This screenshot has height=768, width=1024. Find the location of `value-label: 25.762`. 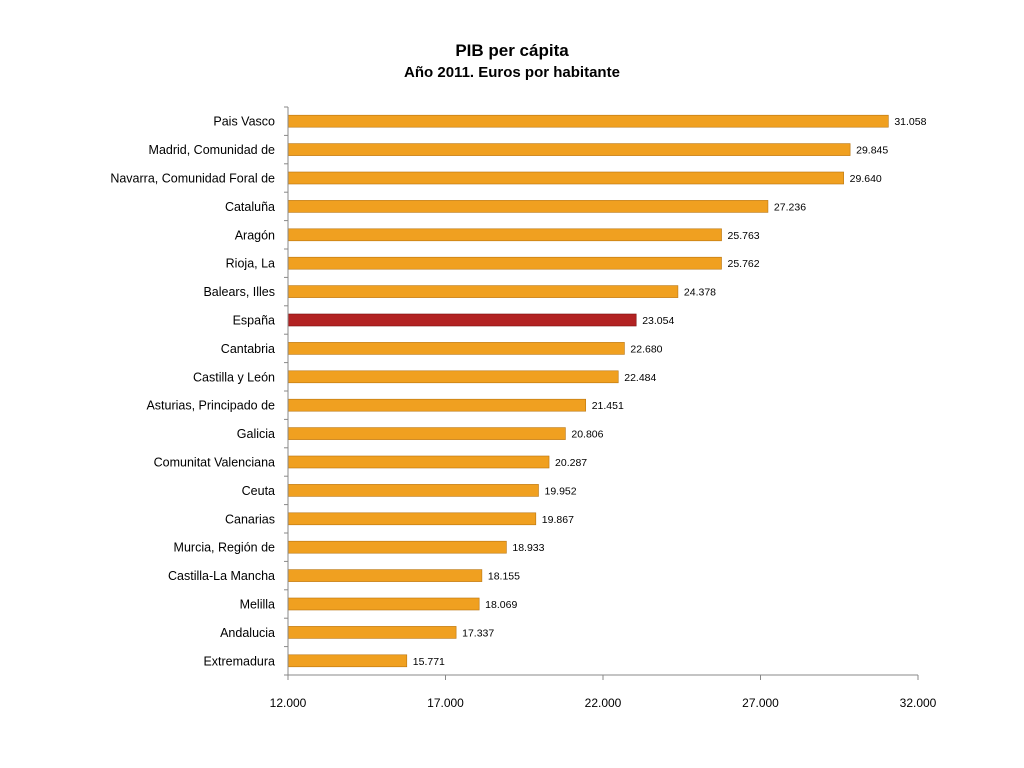

value-label: 25.762 is located at coordinates (744, 264).